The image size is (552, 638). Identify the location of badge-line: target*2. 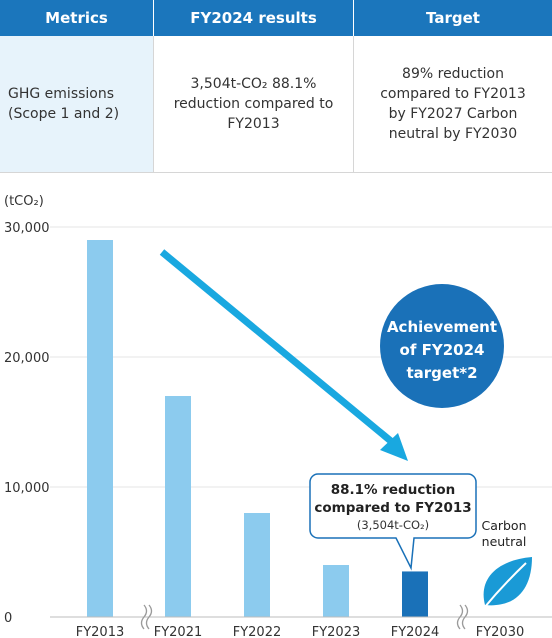
(441, 373).